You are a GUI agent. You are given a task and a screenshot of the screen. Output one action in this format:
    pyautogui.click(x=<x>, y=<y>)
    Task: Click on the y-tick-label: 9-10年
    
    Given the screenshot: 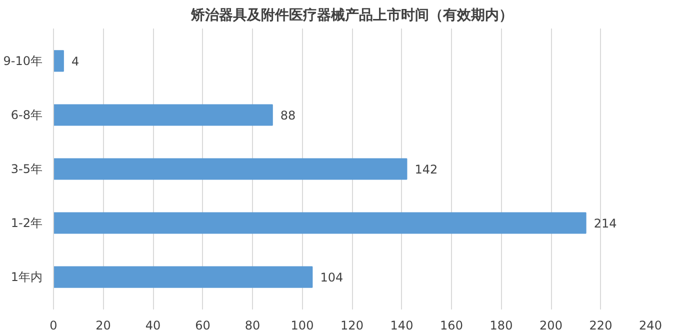 What is the action you would take?
    pyautogui.click(x=22, y=61)
    